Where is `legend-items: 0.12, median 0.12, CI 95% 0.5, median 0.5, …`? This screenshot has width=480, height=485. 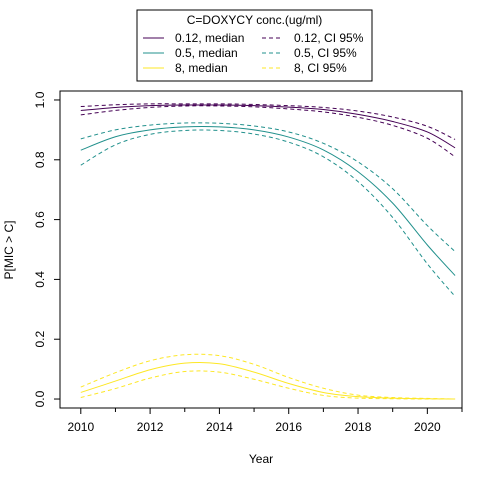 legend-items: 0.12, median 0.12, CI 95% 0.5, median 0.5, … is located at coordinates (253, 53).